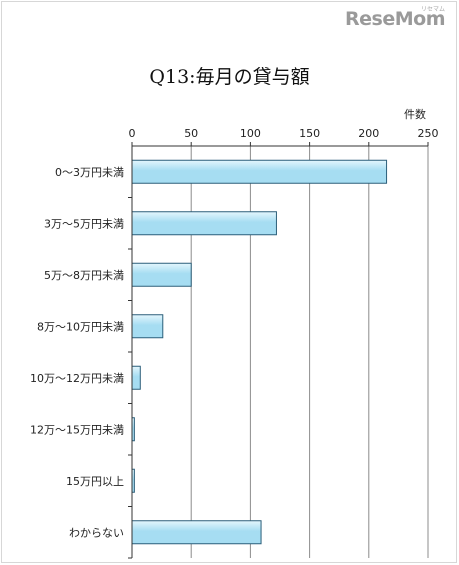 Image resolution: width=459 pixels, height=565 pixels. I want to click on resemom-logo: ReseMom, so click(395, 19).